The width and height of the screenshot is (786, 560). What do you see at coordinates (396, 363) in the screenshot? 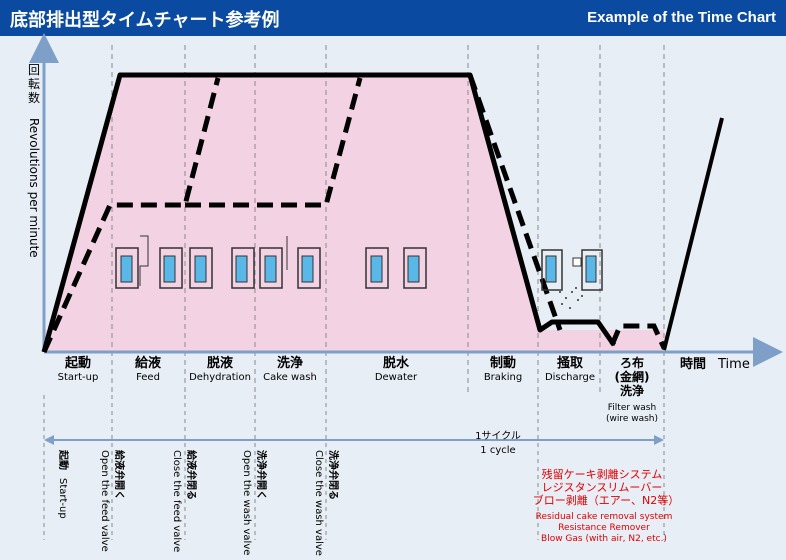
I see `phase-label-dewater-jp: 脱水` at bounding box center [396, 363].